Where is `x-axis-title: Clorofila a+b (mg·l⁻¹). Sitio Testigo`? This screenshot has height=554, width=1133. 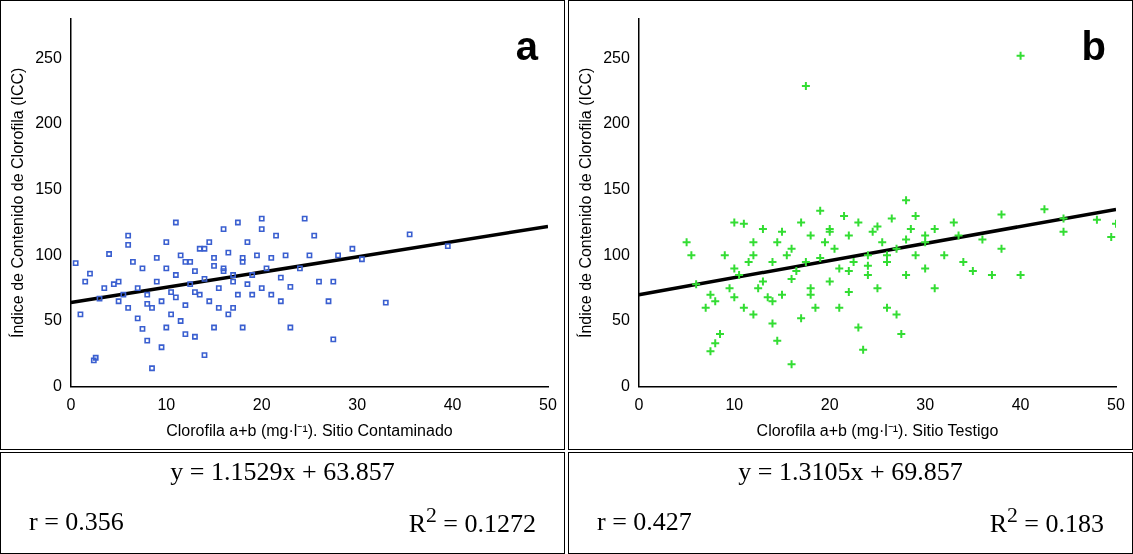
x-axis-title: Clorofila a+b (mg·l⁻¹). Sitio Testigo is located at coordinates (877, 430).